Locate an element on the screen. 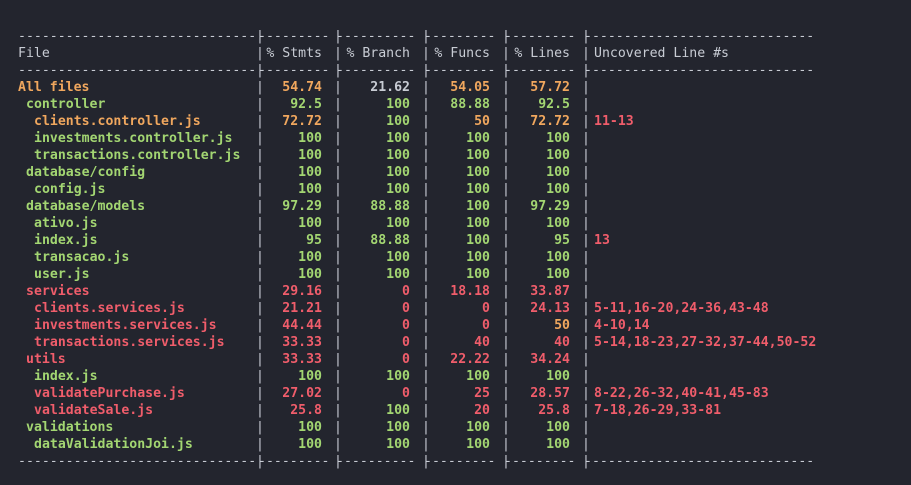 The image size is (911, 485). stmts-value: 25.8 is located at coordinates (306, 410).